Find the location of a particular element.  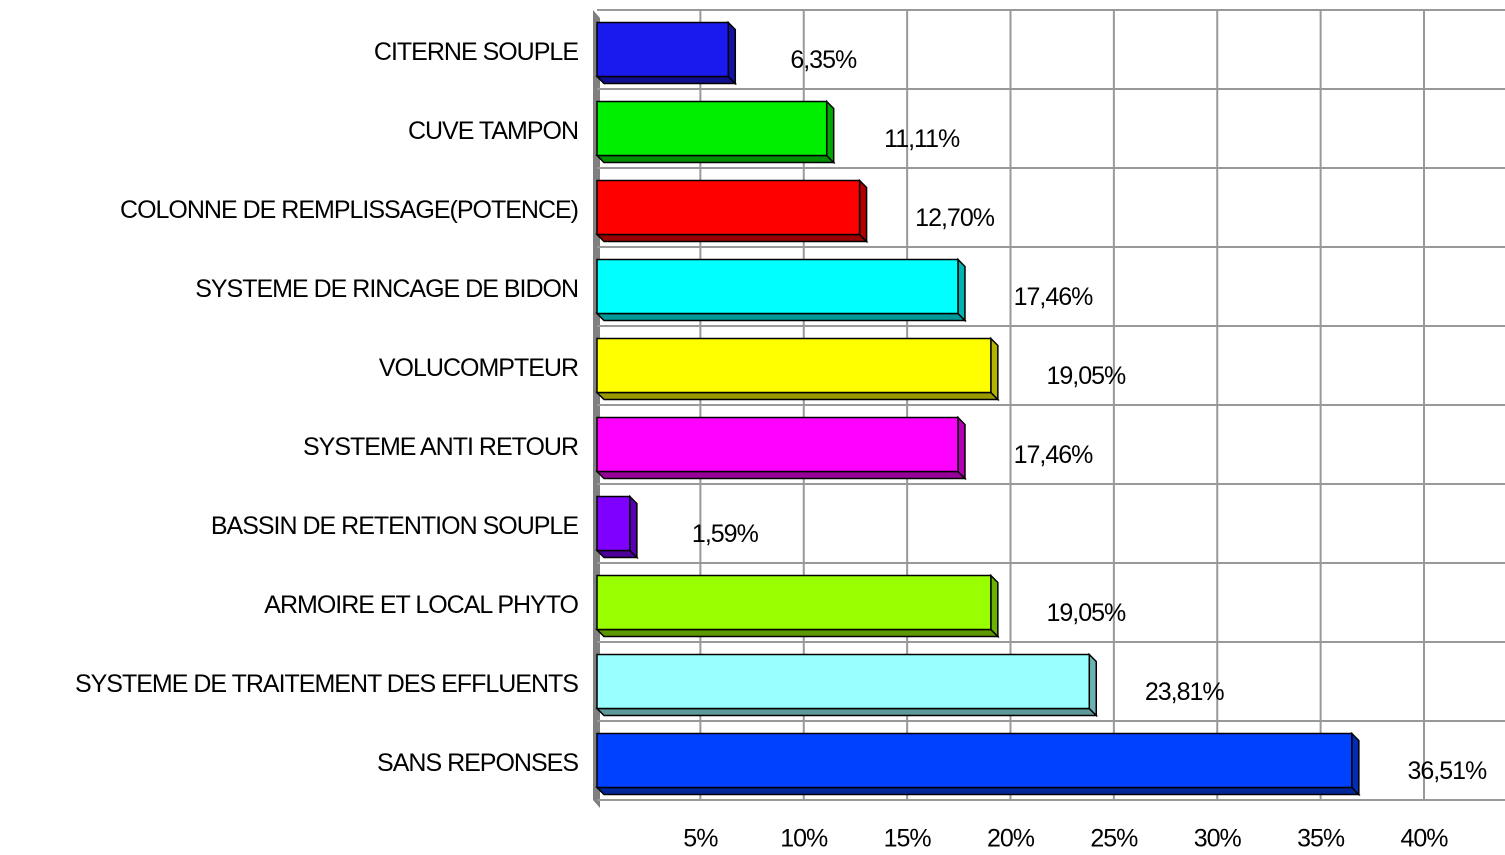

x-tick-label: 40% is located at coordinates (1424, 839).